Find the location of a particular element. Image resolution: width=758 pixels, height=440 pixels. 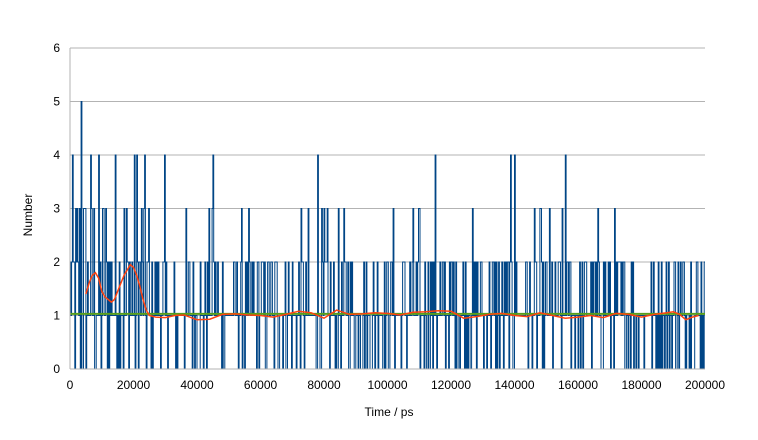

x-axis-title: Time / ps is located at coordinates (389, 412).